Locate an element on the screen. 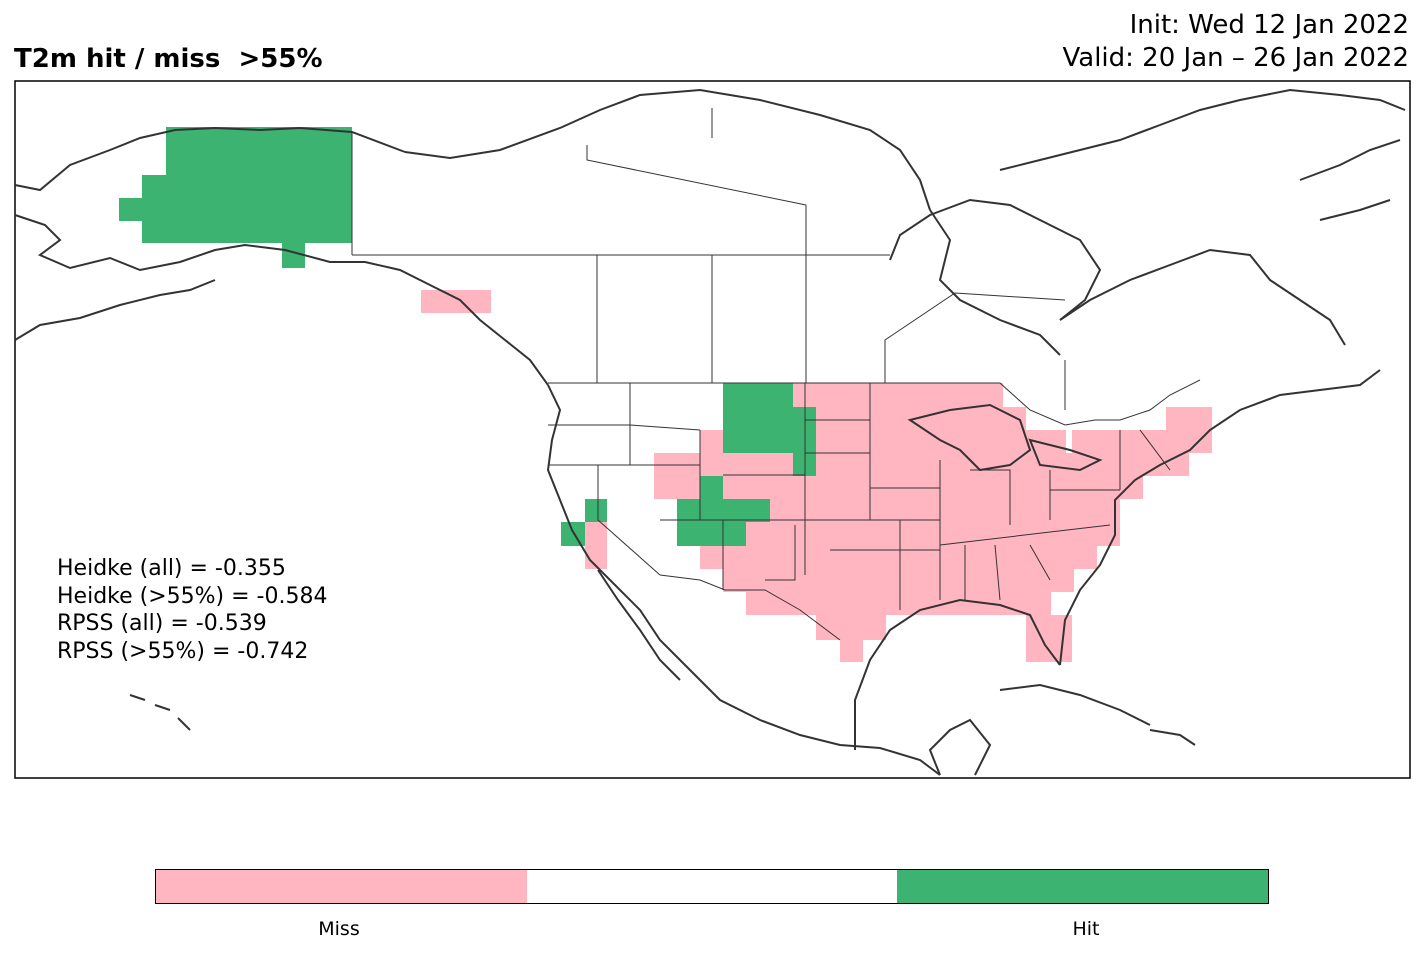  stat-rpss-all: RPSS (all) = -0.539 is located at coordinates (162, 623).